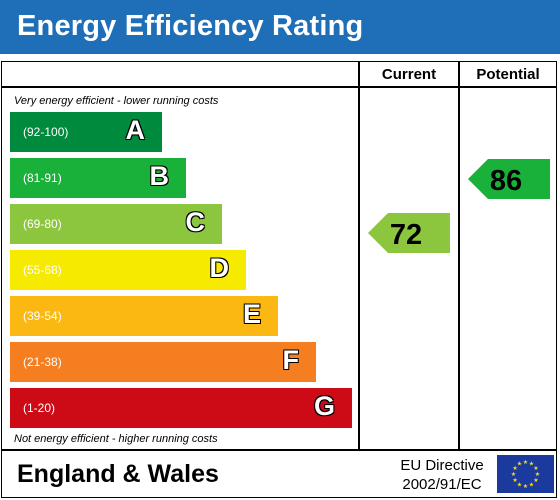 The image size is (560, 500). I want to click on band-letter-label: E, so click(251, 314).